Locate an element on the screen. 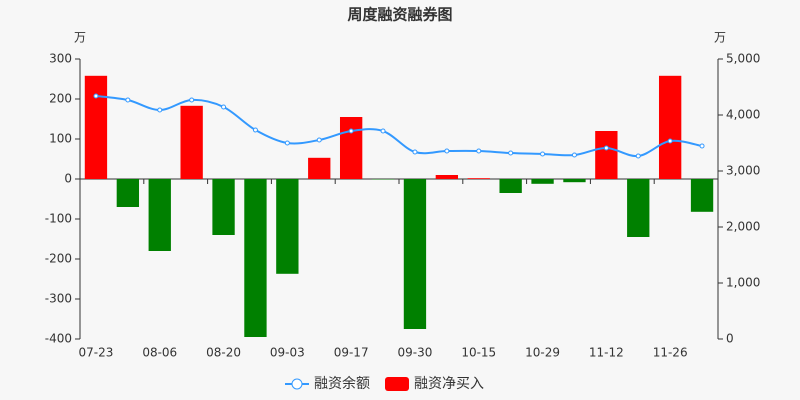 The width and height of the screenshot is (800, 400). y-tick-label: -100 is located at coordinates (58, 219).